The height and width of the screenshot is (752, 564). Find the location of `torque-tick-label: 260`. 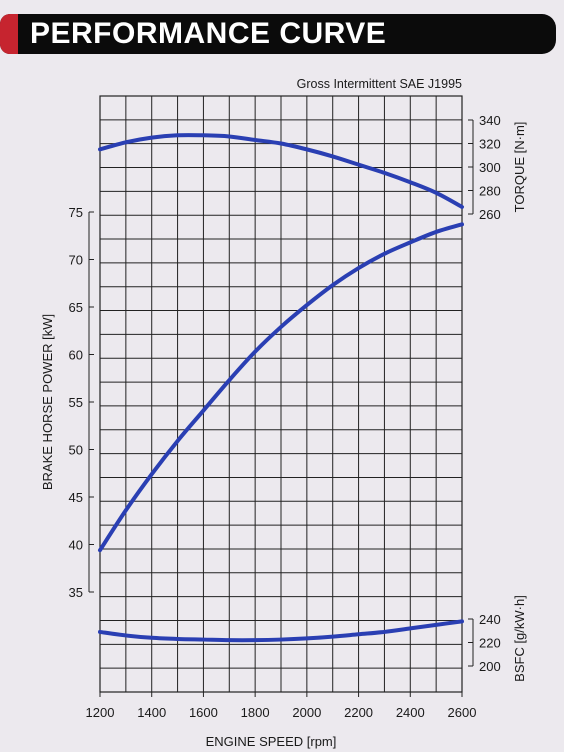

torque-tick-label: 260 is located at coordinates (490, 214).